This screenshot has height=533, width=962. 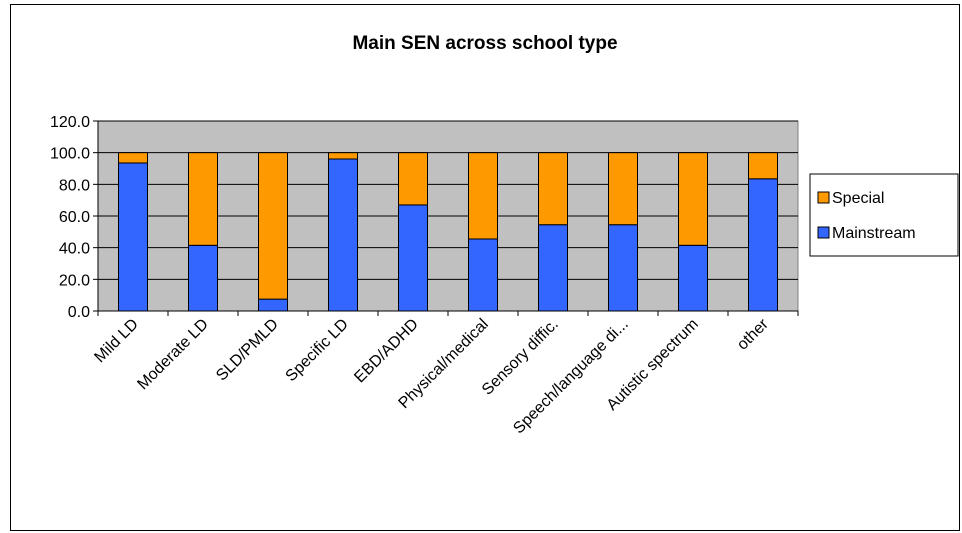 What do you see at coordinates (79, 312) in the screenshot?
I see `y-tick-label: 0.0` at bounding box center [79, 312].